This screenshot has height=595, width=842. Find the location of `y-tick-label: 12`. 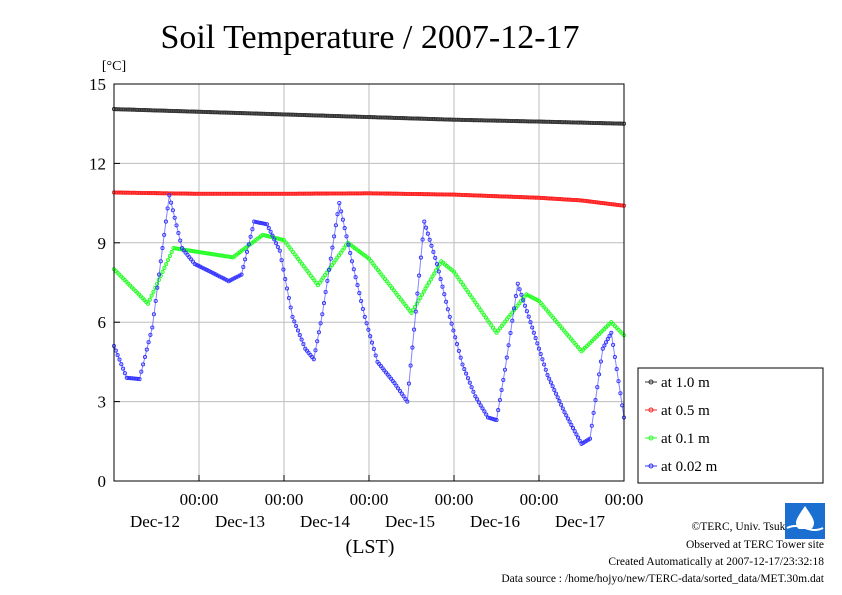

y-tick-label: 12 is located at coordinates (97, 163).